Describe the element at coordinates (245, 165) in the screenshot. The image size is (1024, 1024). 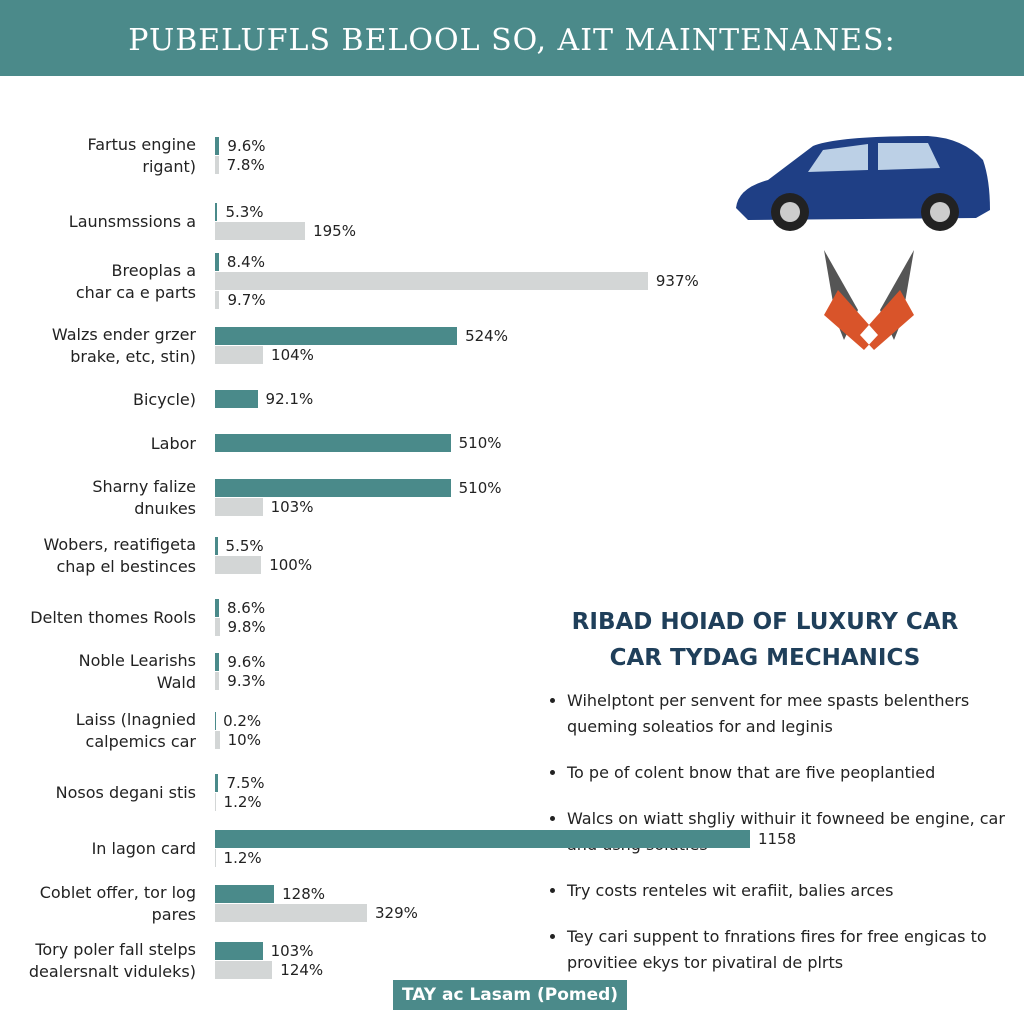
I see `value-label: 7.8%` at that location.